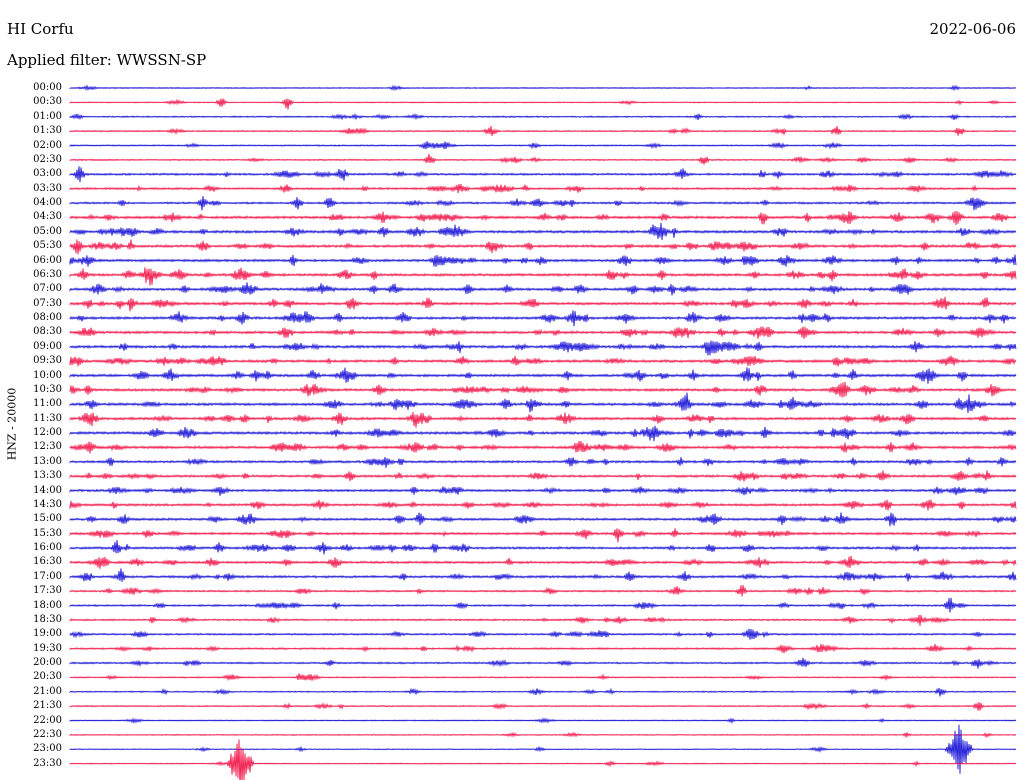 This screenshot has width=1024, height=780. I want to click on time-label: 17:00, so click(47, 576).